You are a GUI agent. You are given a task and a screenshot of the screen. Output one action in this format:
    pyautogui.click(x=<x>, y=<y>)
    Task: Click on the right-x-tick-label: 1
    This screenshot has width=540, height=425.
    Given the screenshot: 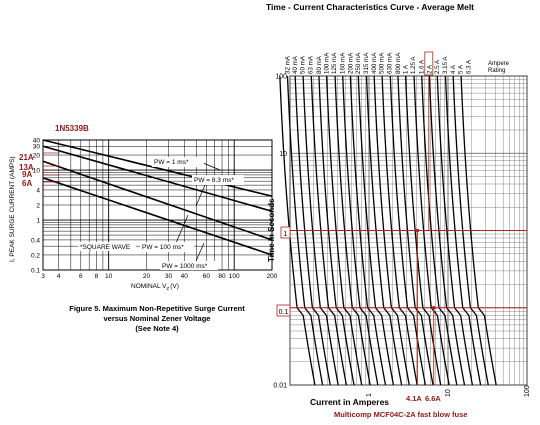 What is the action you would take?
    pyautogui.click(x=369, y=395)
    